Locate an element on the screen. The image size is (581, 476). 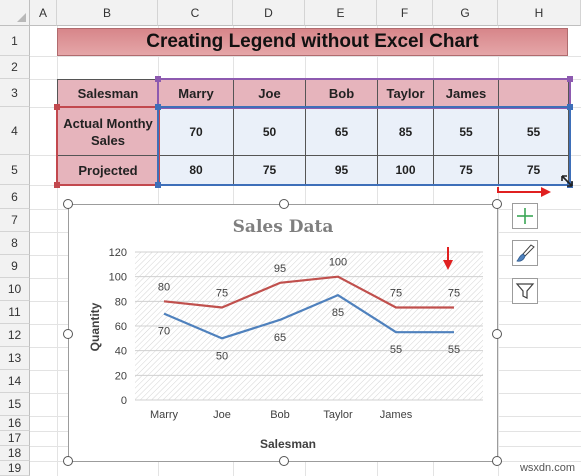
header-cell-name: Marry is located at coordinates (196, 93).